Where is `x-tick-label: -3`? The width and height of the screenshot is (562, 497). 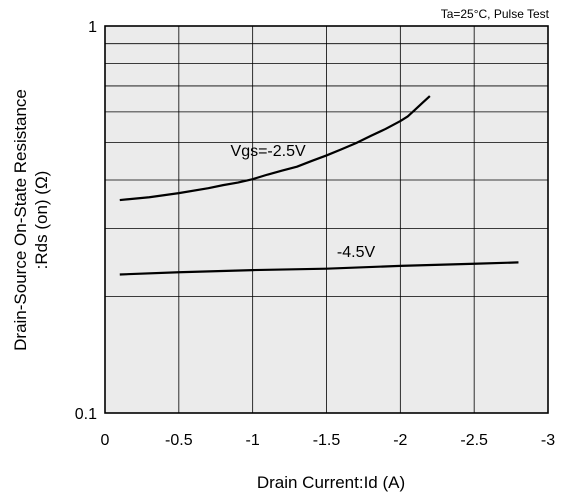 x-tick-label: -3 is located at coordinates (548, 440).